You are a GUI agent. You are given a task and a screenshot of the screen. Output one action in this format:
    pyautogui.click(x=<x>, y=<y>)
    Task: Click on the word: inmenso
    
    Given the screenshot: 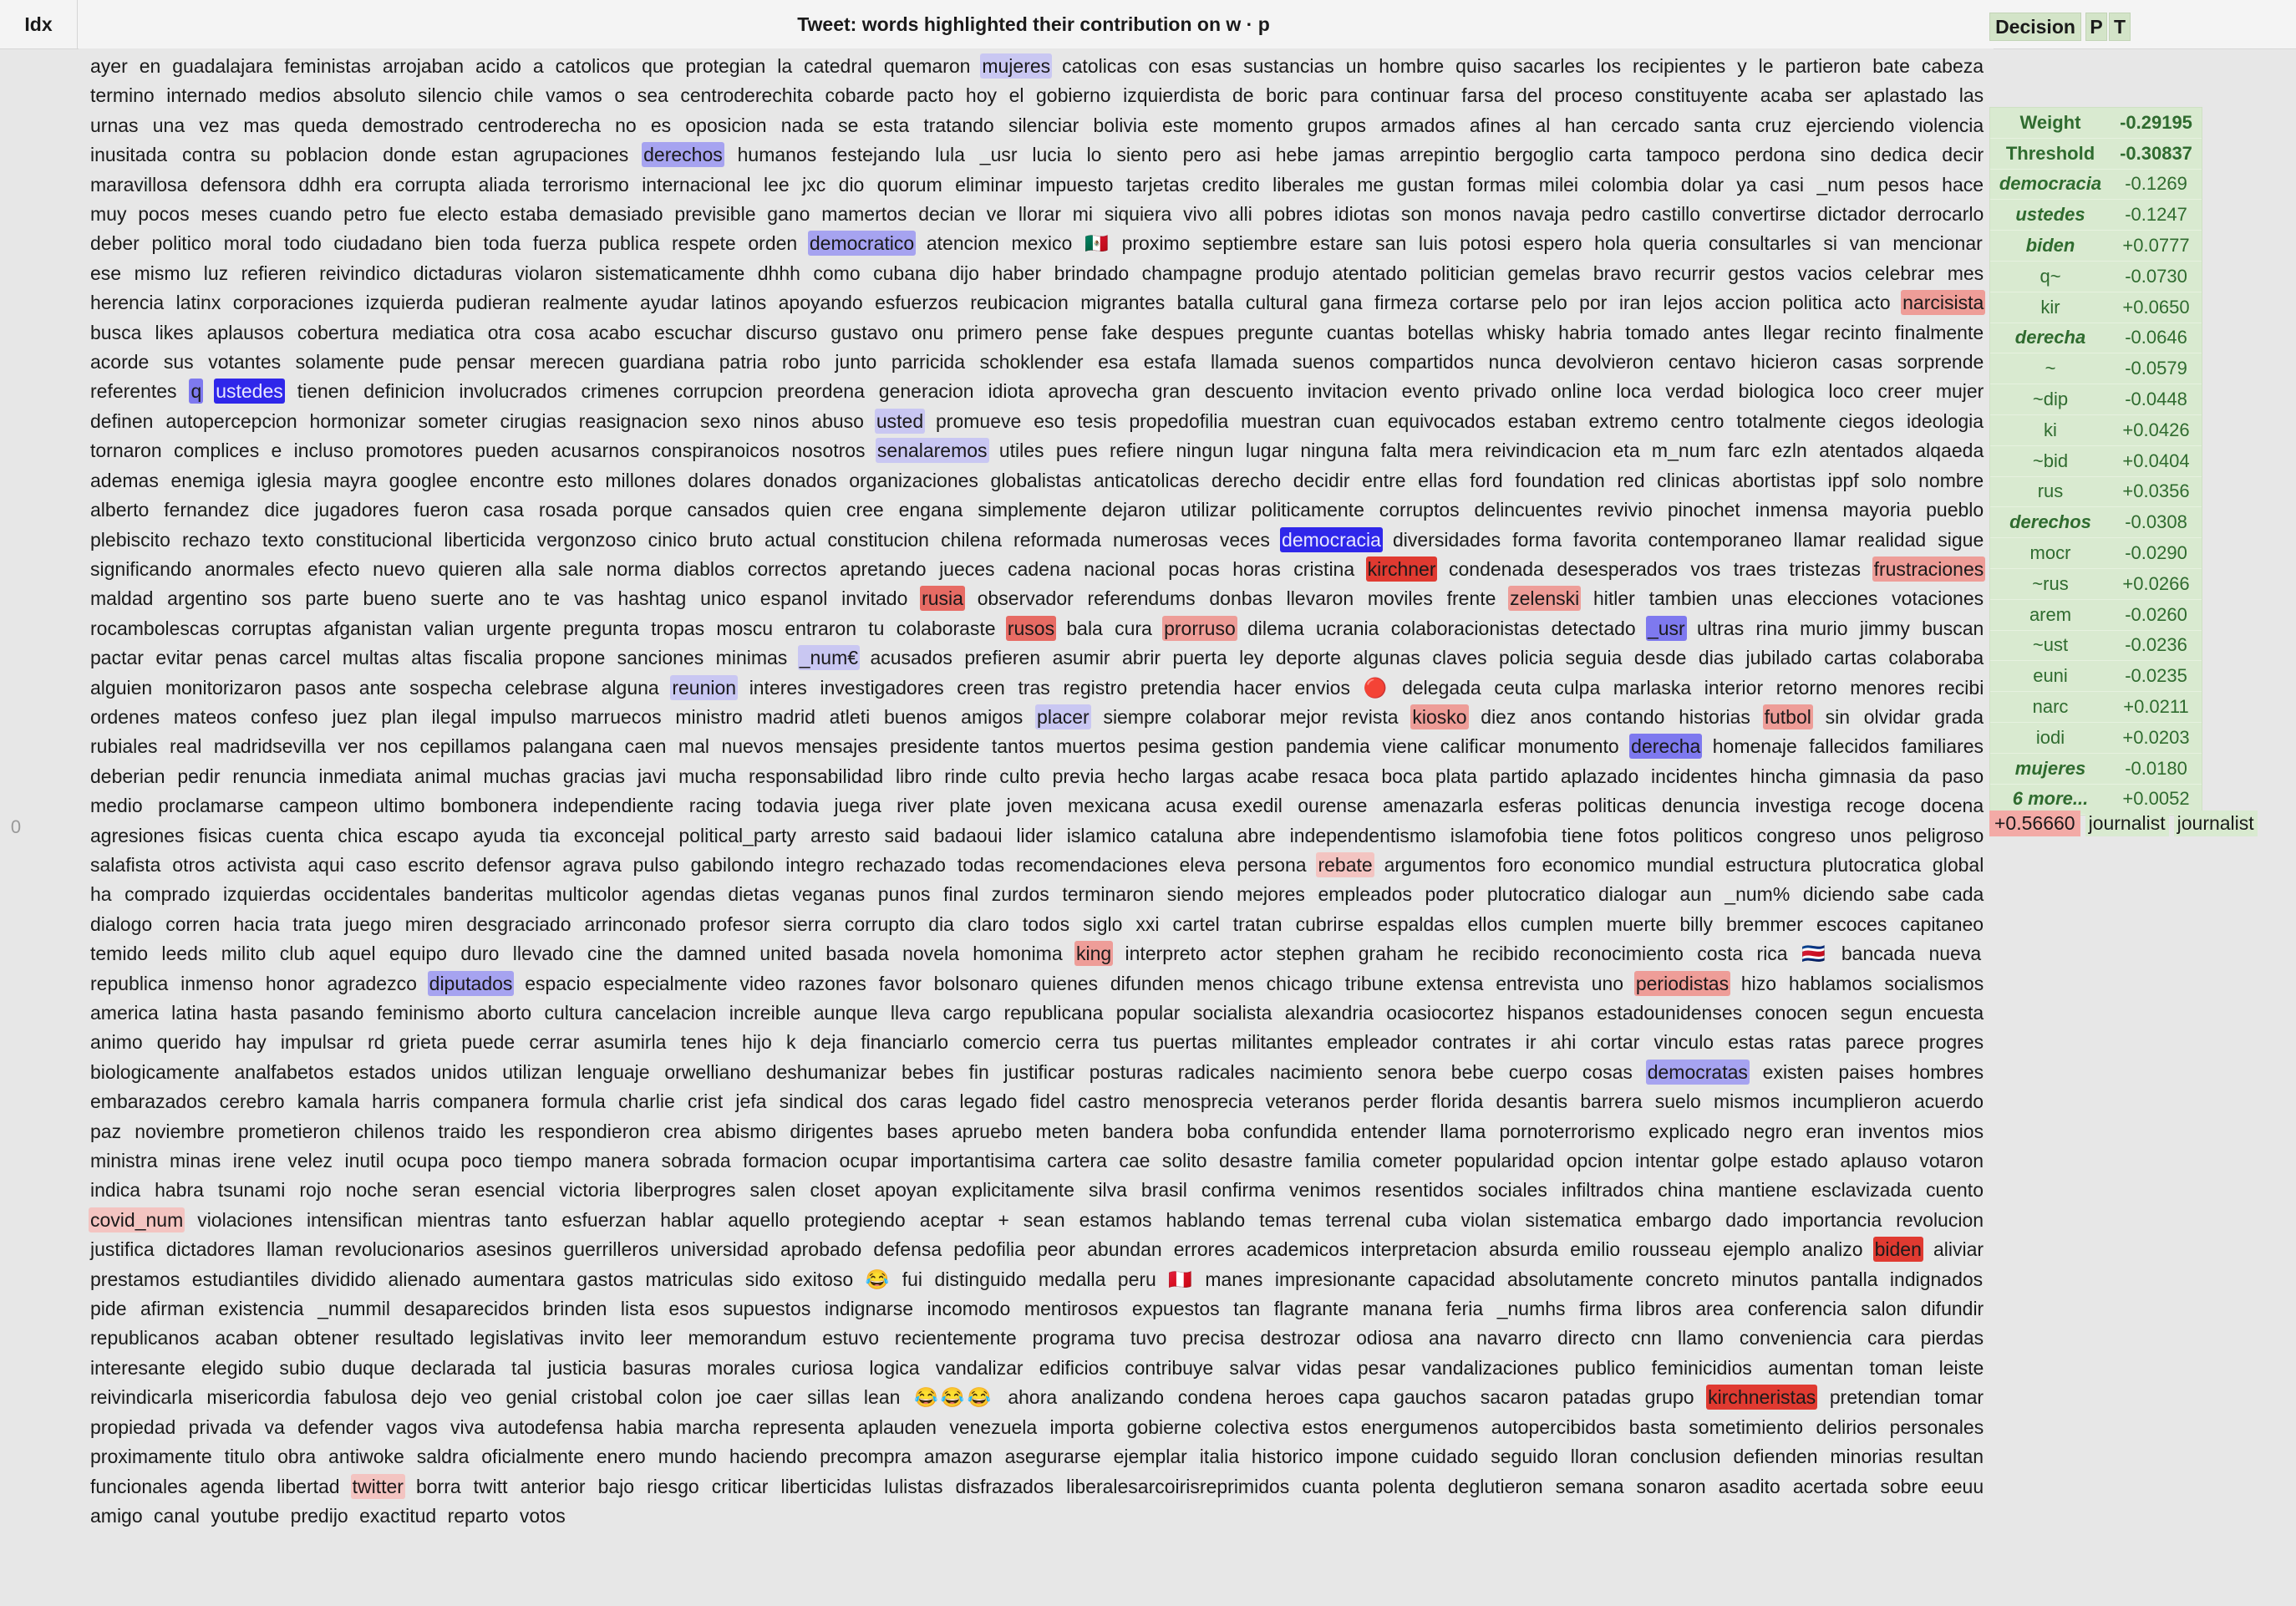 What is the action you would take?
    pyautogui.click(x=217, y=983)
    